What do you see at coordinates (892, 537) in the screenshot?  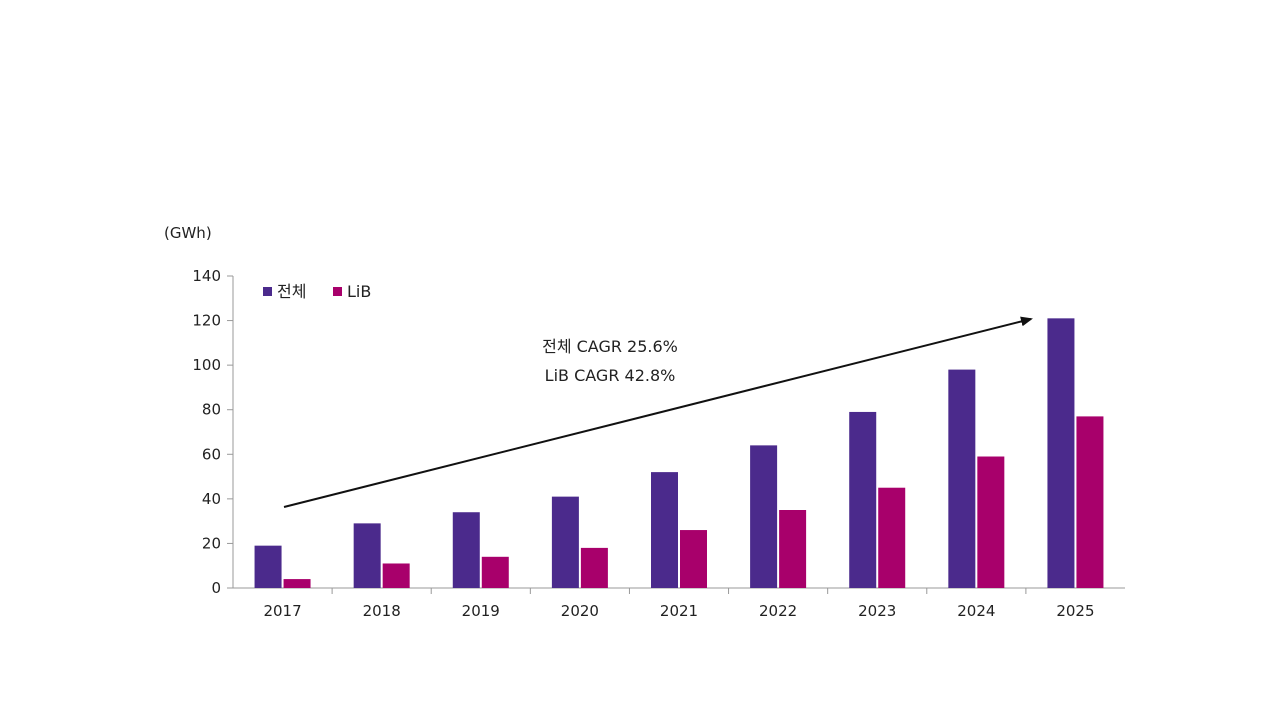 I see `bar-lib-2023` at bounding box center [892, 537].